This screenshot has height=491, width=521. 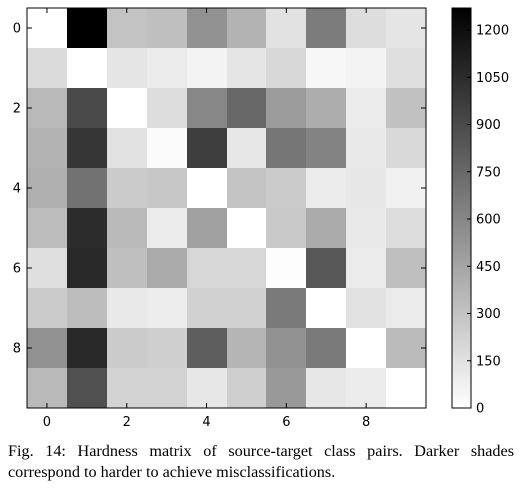 What do you see at coordinates (488, 125) in the screenshot?
I see `colorbar-tick-label: 900` at bounding box center [488, 125].